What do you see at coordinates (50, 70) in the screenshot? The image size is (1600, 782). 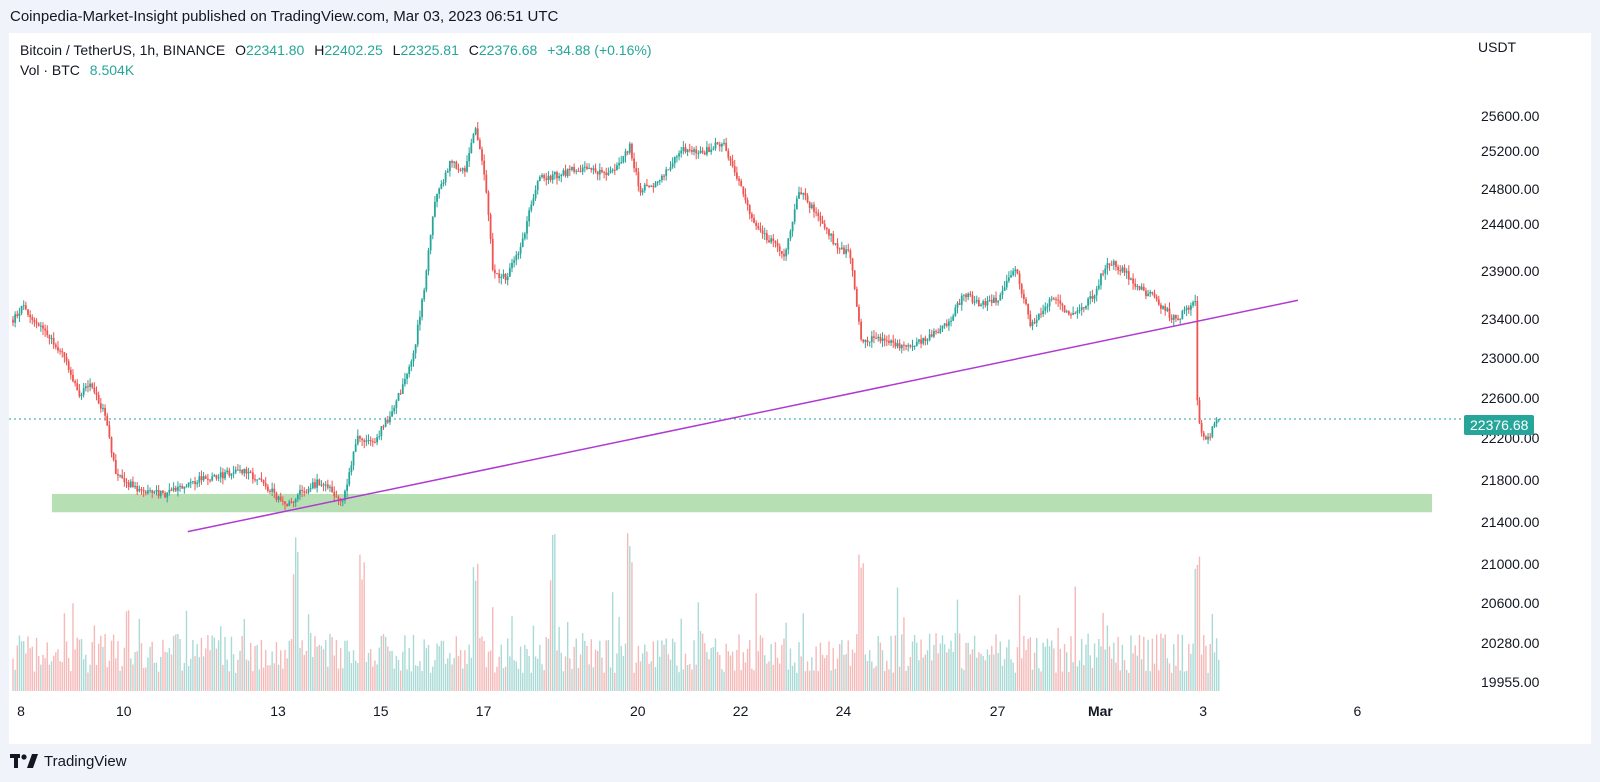 I see `volume-label: Vol · BTC` at bounding box center [50, 70].